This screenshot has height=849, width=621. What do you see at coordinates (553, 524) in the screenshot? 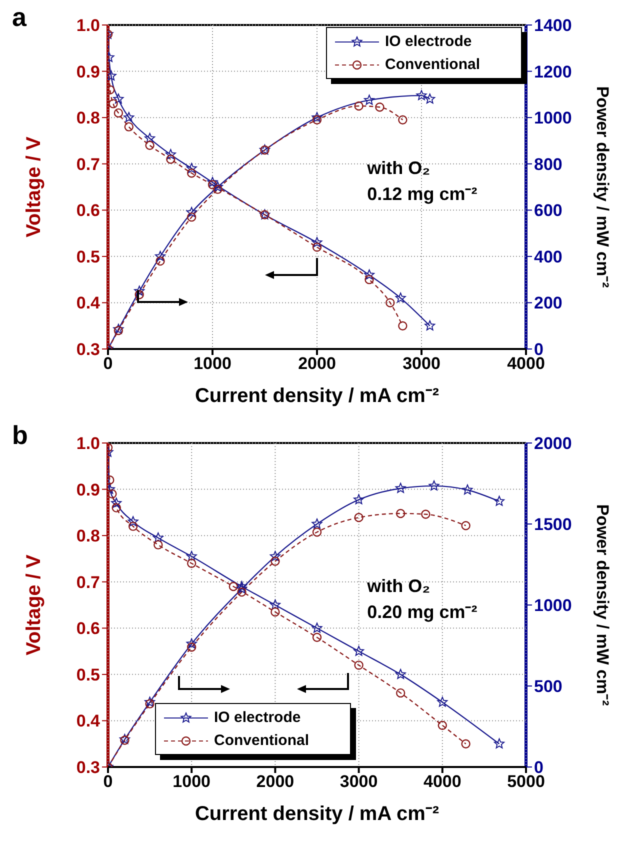
I see `y2-tick-label: 1500` at bounding box center [553, 524].